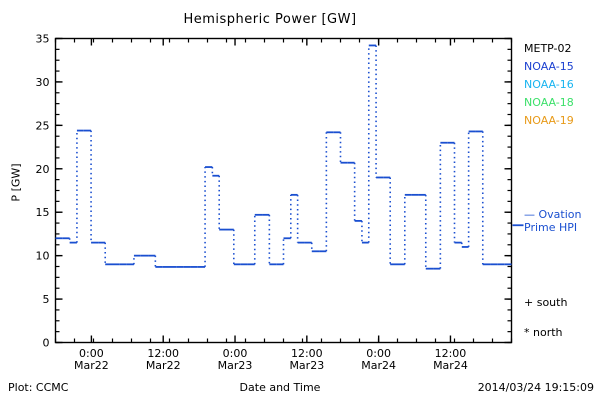 This screenshot has height=400, width=600. Describe the element at coordinates (270, 19) in the screenshot. I see `chart-title: Hemispheric Power [GW]` at that location.